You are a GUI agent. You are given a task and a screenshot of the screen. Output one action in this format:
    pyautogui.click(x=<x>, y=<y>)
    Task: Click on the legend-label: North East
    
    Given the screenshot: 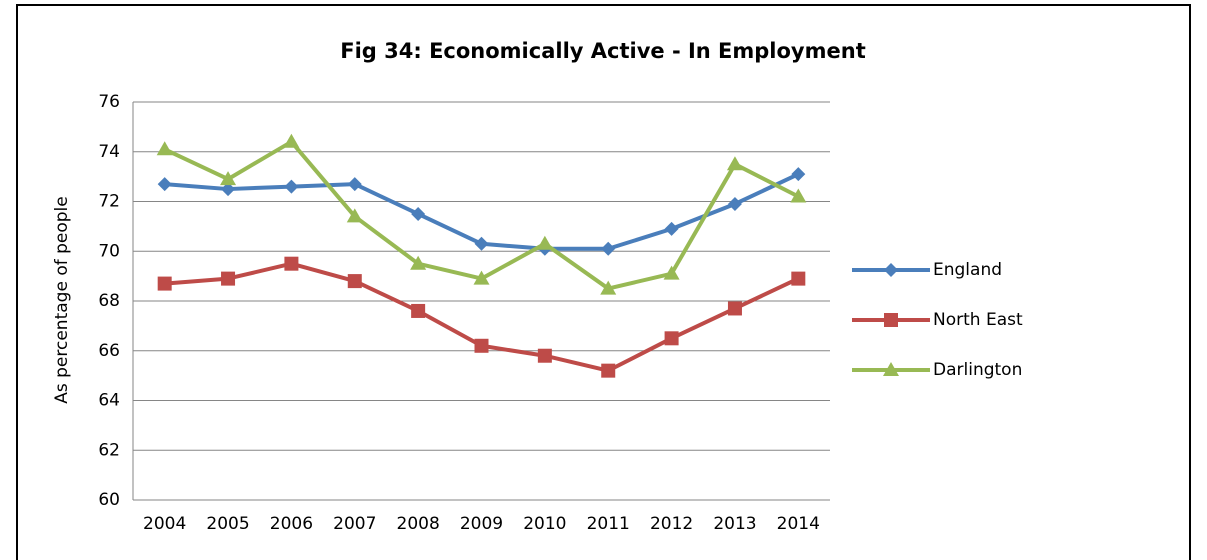 What is the action you would take?
    pyautogui.click(x=978, y=320)
    